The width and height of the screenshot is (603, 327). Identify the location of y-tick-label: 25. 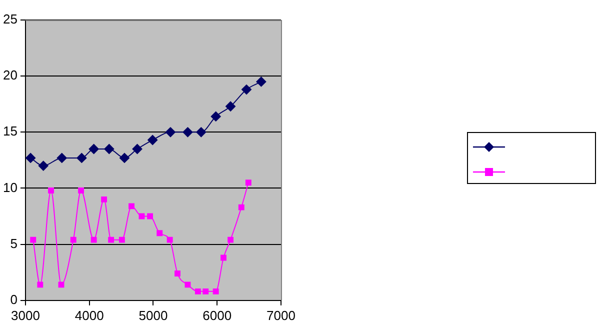
(10, 19).